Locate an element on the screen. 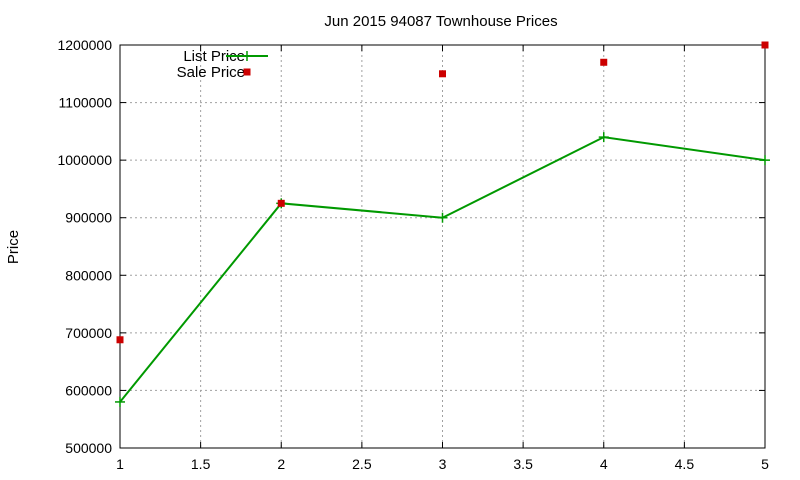 Image resolution: width=800 pixels, height=480 pixels. y-tick-label: 1100000 is located at coordinates (86, 103).